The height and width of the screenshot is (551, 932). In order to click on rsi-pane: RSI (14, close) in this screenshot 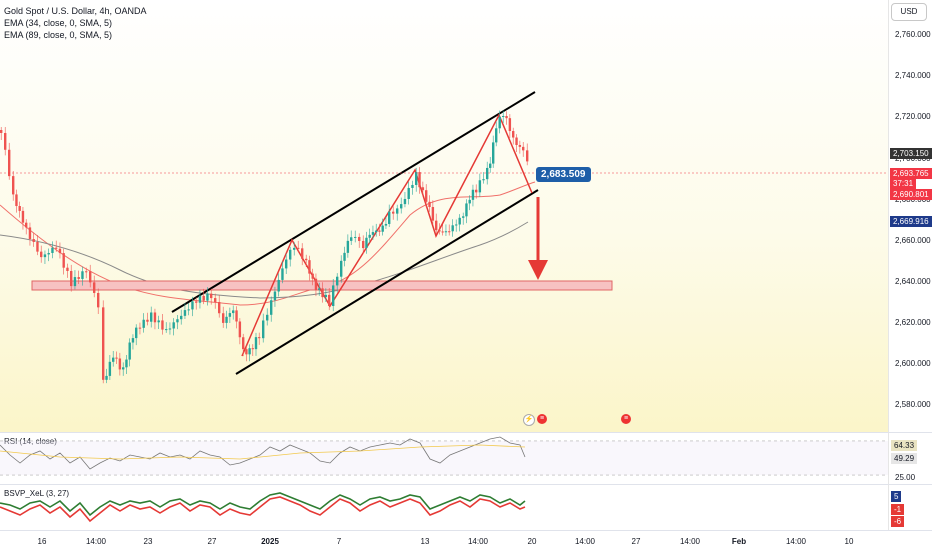, I will do `click(444, 458)`.